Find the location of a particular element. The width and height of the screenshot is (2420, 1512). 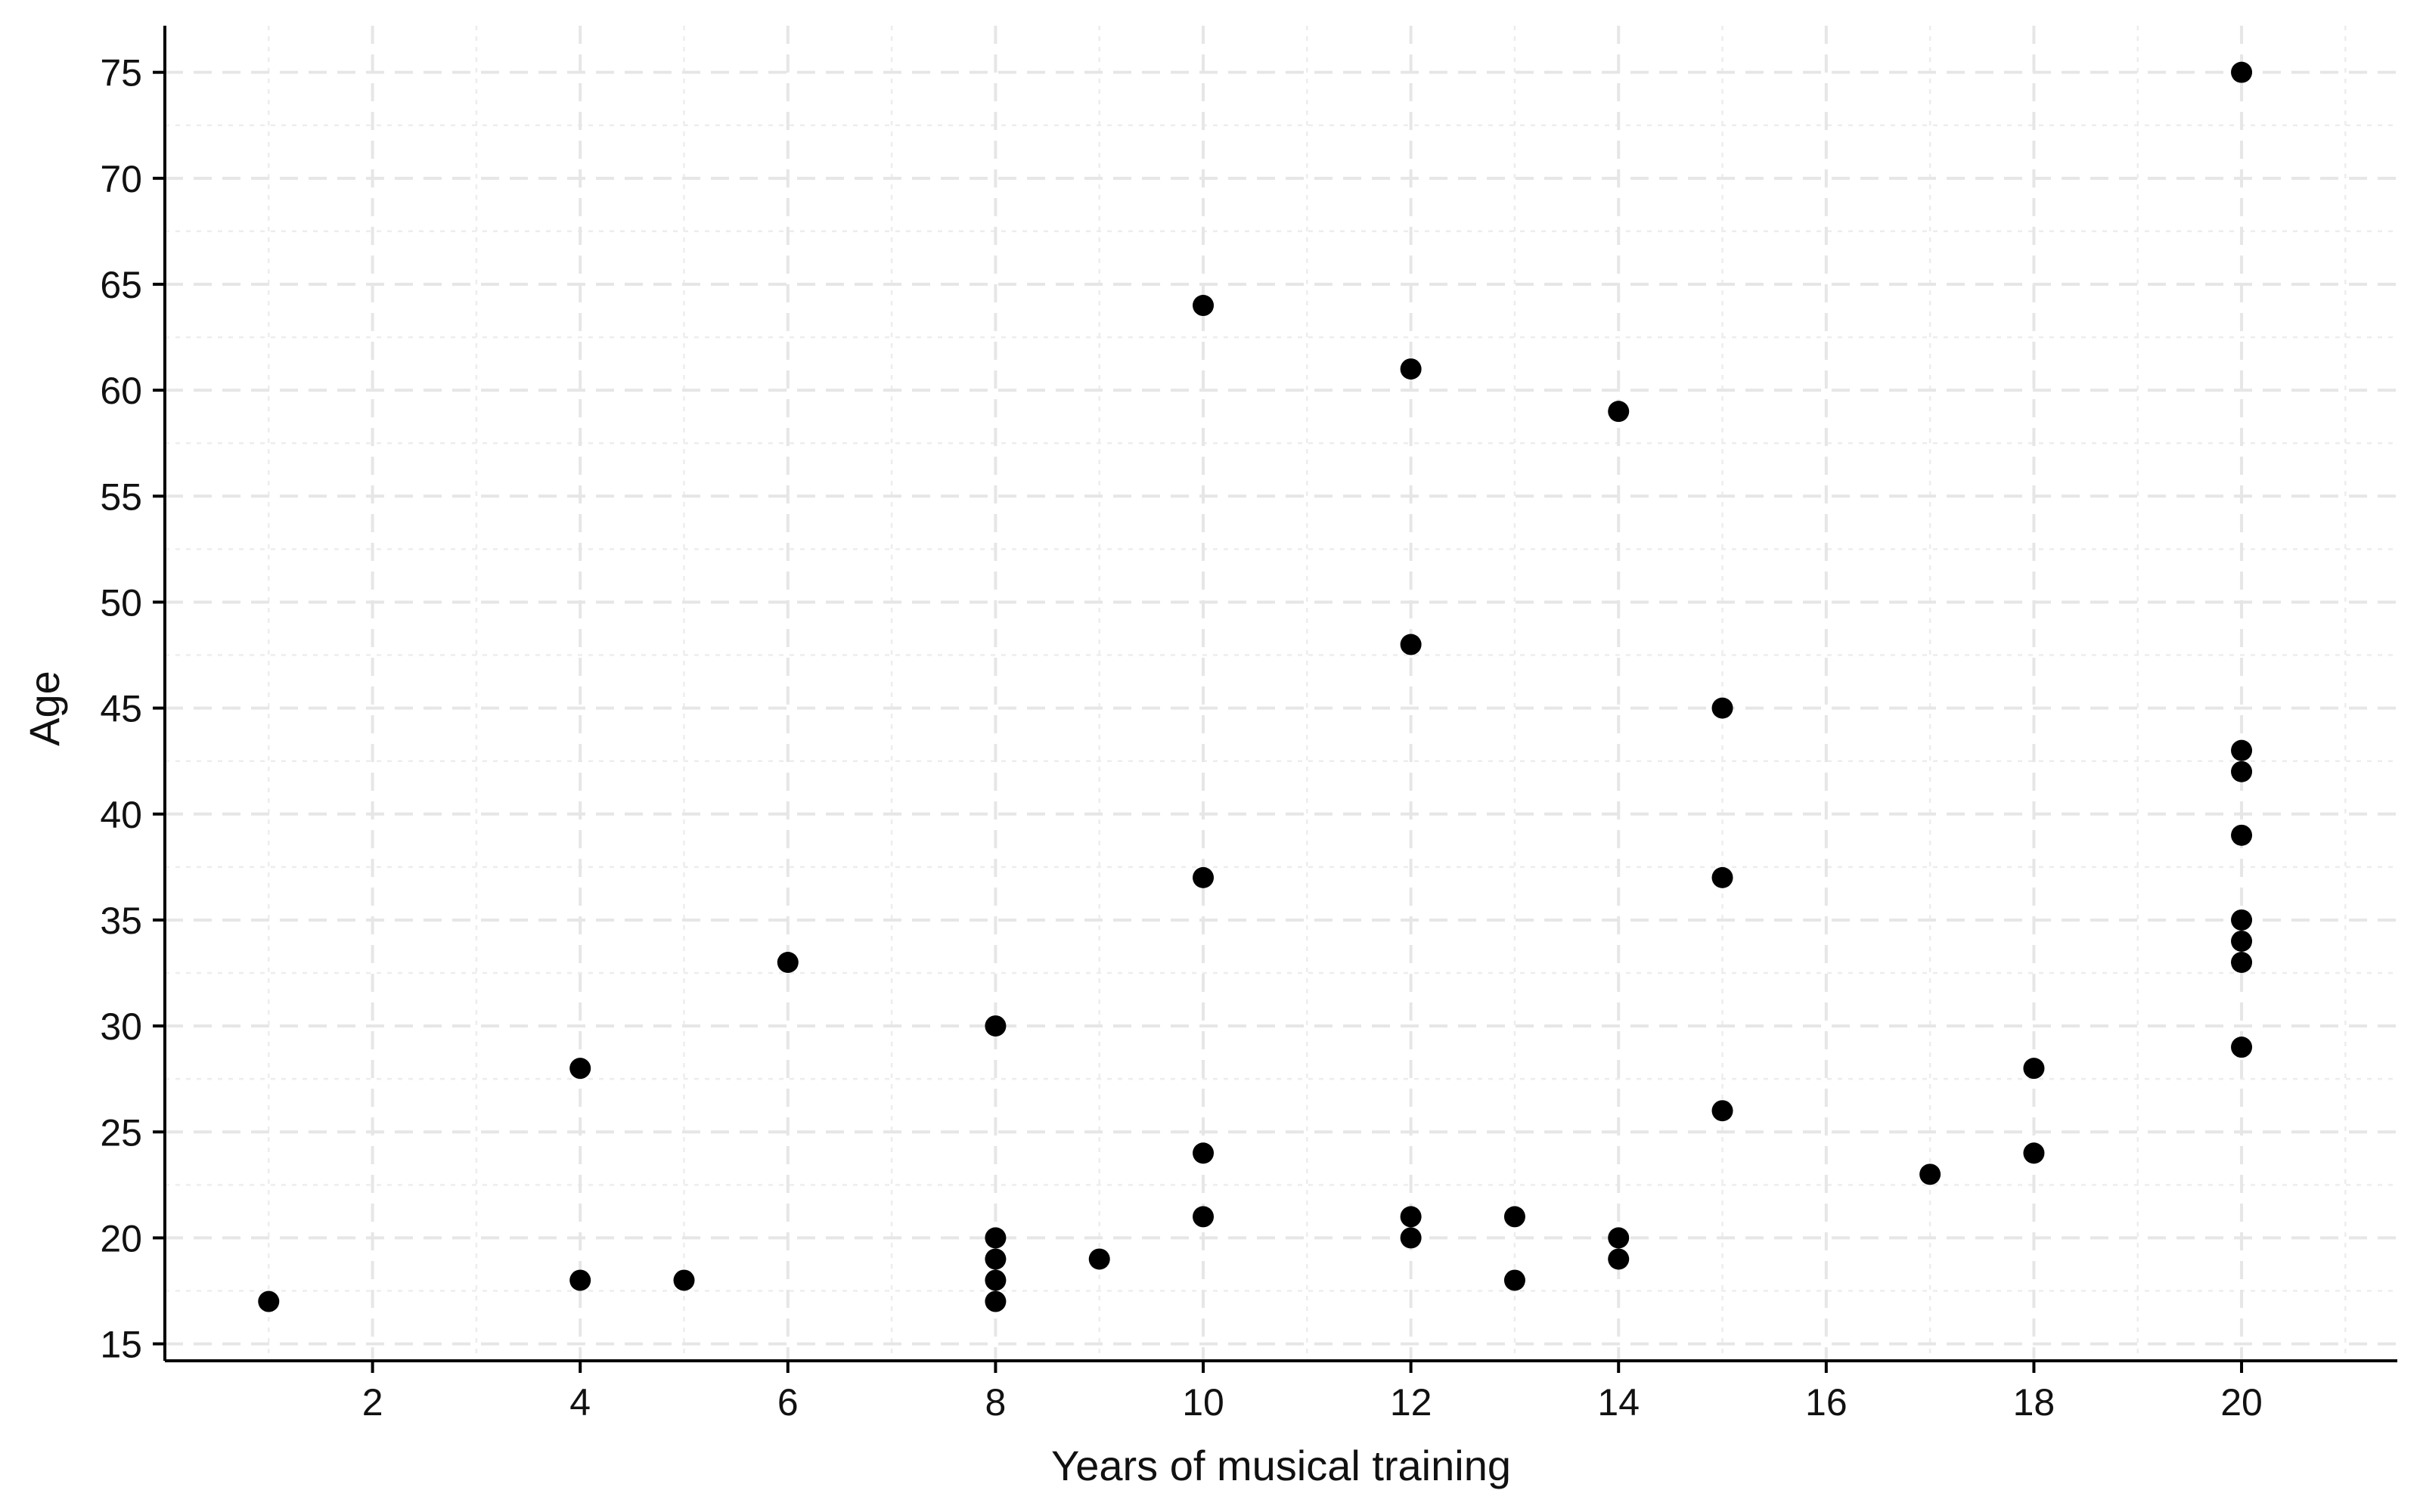

y-tick-label: 75 is located at coordinates (121, 73).